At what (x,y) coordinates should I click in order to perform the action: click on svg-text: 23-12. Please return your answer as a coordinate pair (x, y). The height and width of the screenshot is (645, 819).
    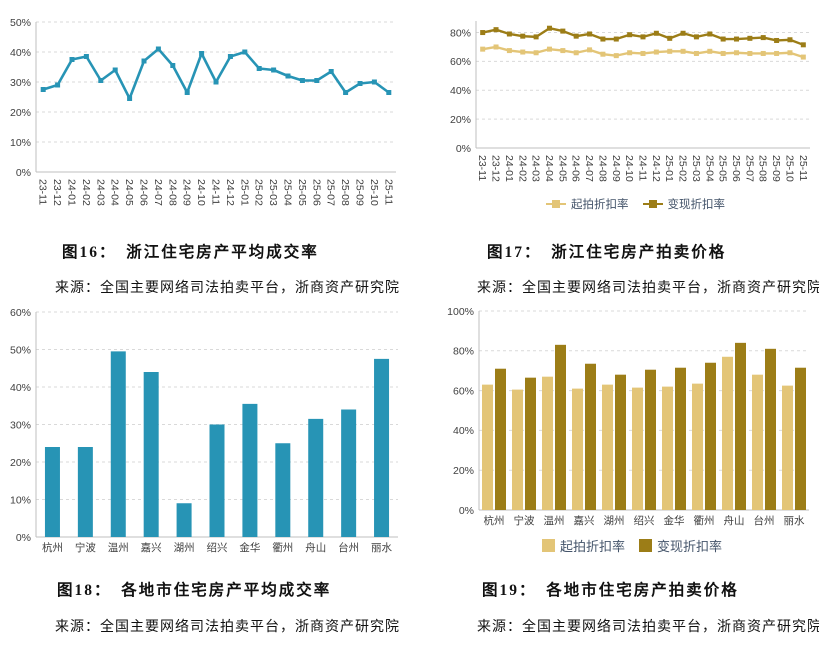
    Looking at the image, I should click on (57, 192).